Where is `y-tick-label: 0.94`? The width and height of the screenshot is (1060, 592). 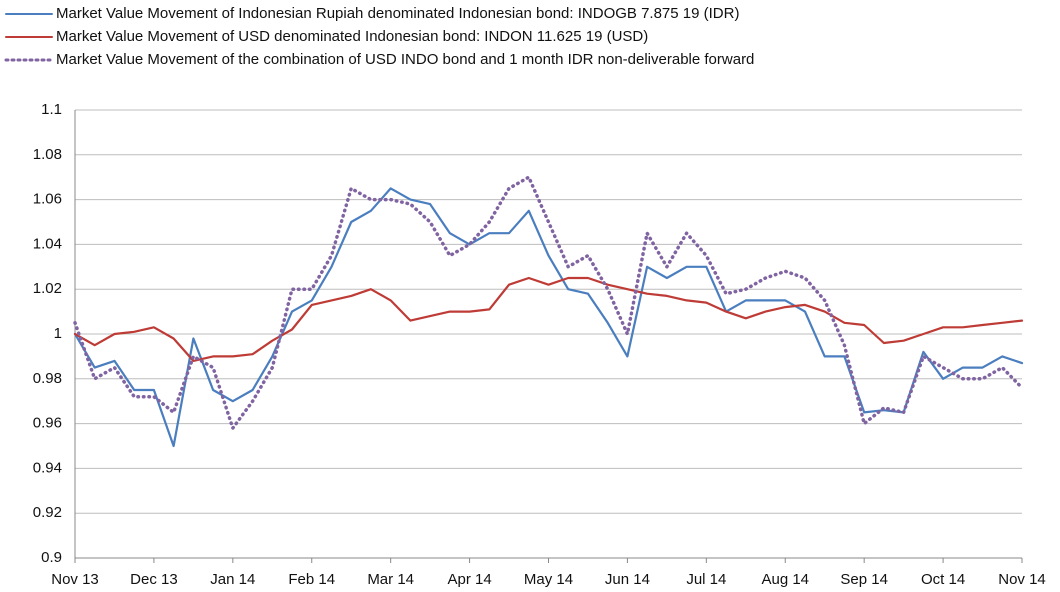 y-tick-label: 0.94 is located at coordinates (47, 467).